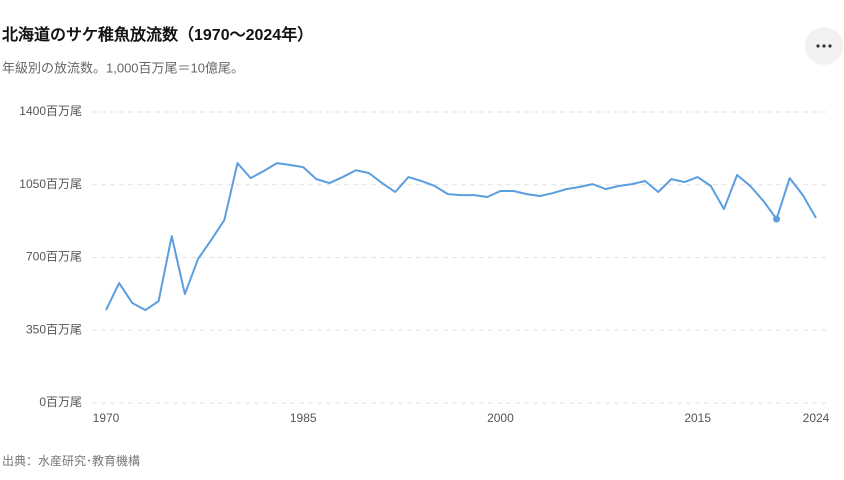 Image resolution: width=844 pixels, height=480 pixels. Describe the element at coordinates (106, 418) in the screenshot. I see `x-tick-label: 1970` at that location.